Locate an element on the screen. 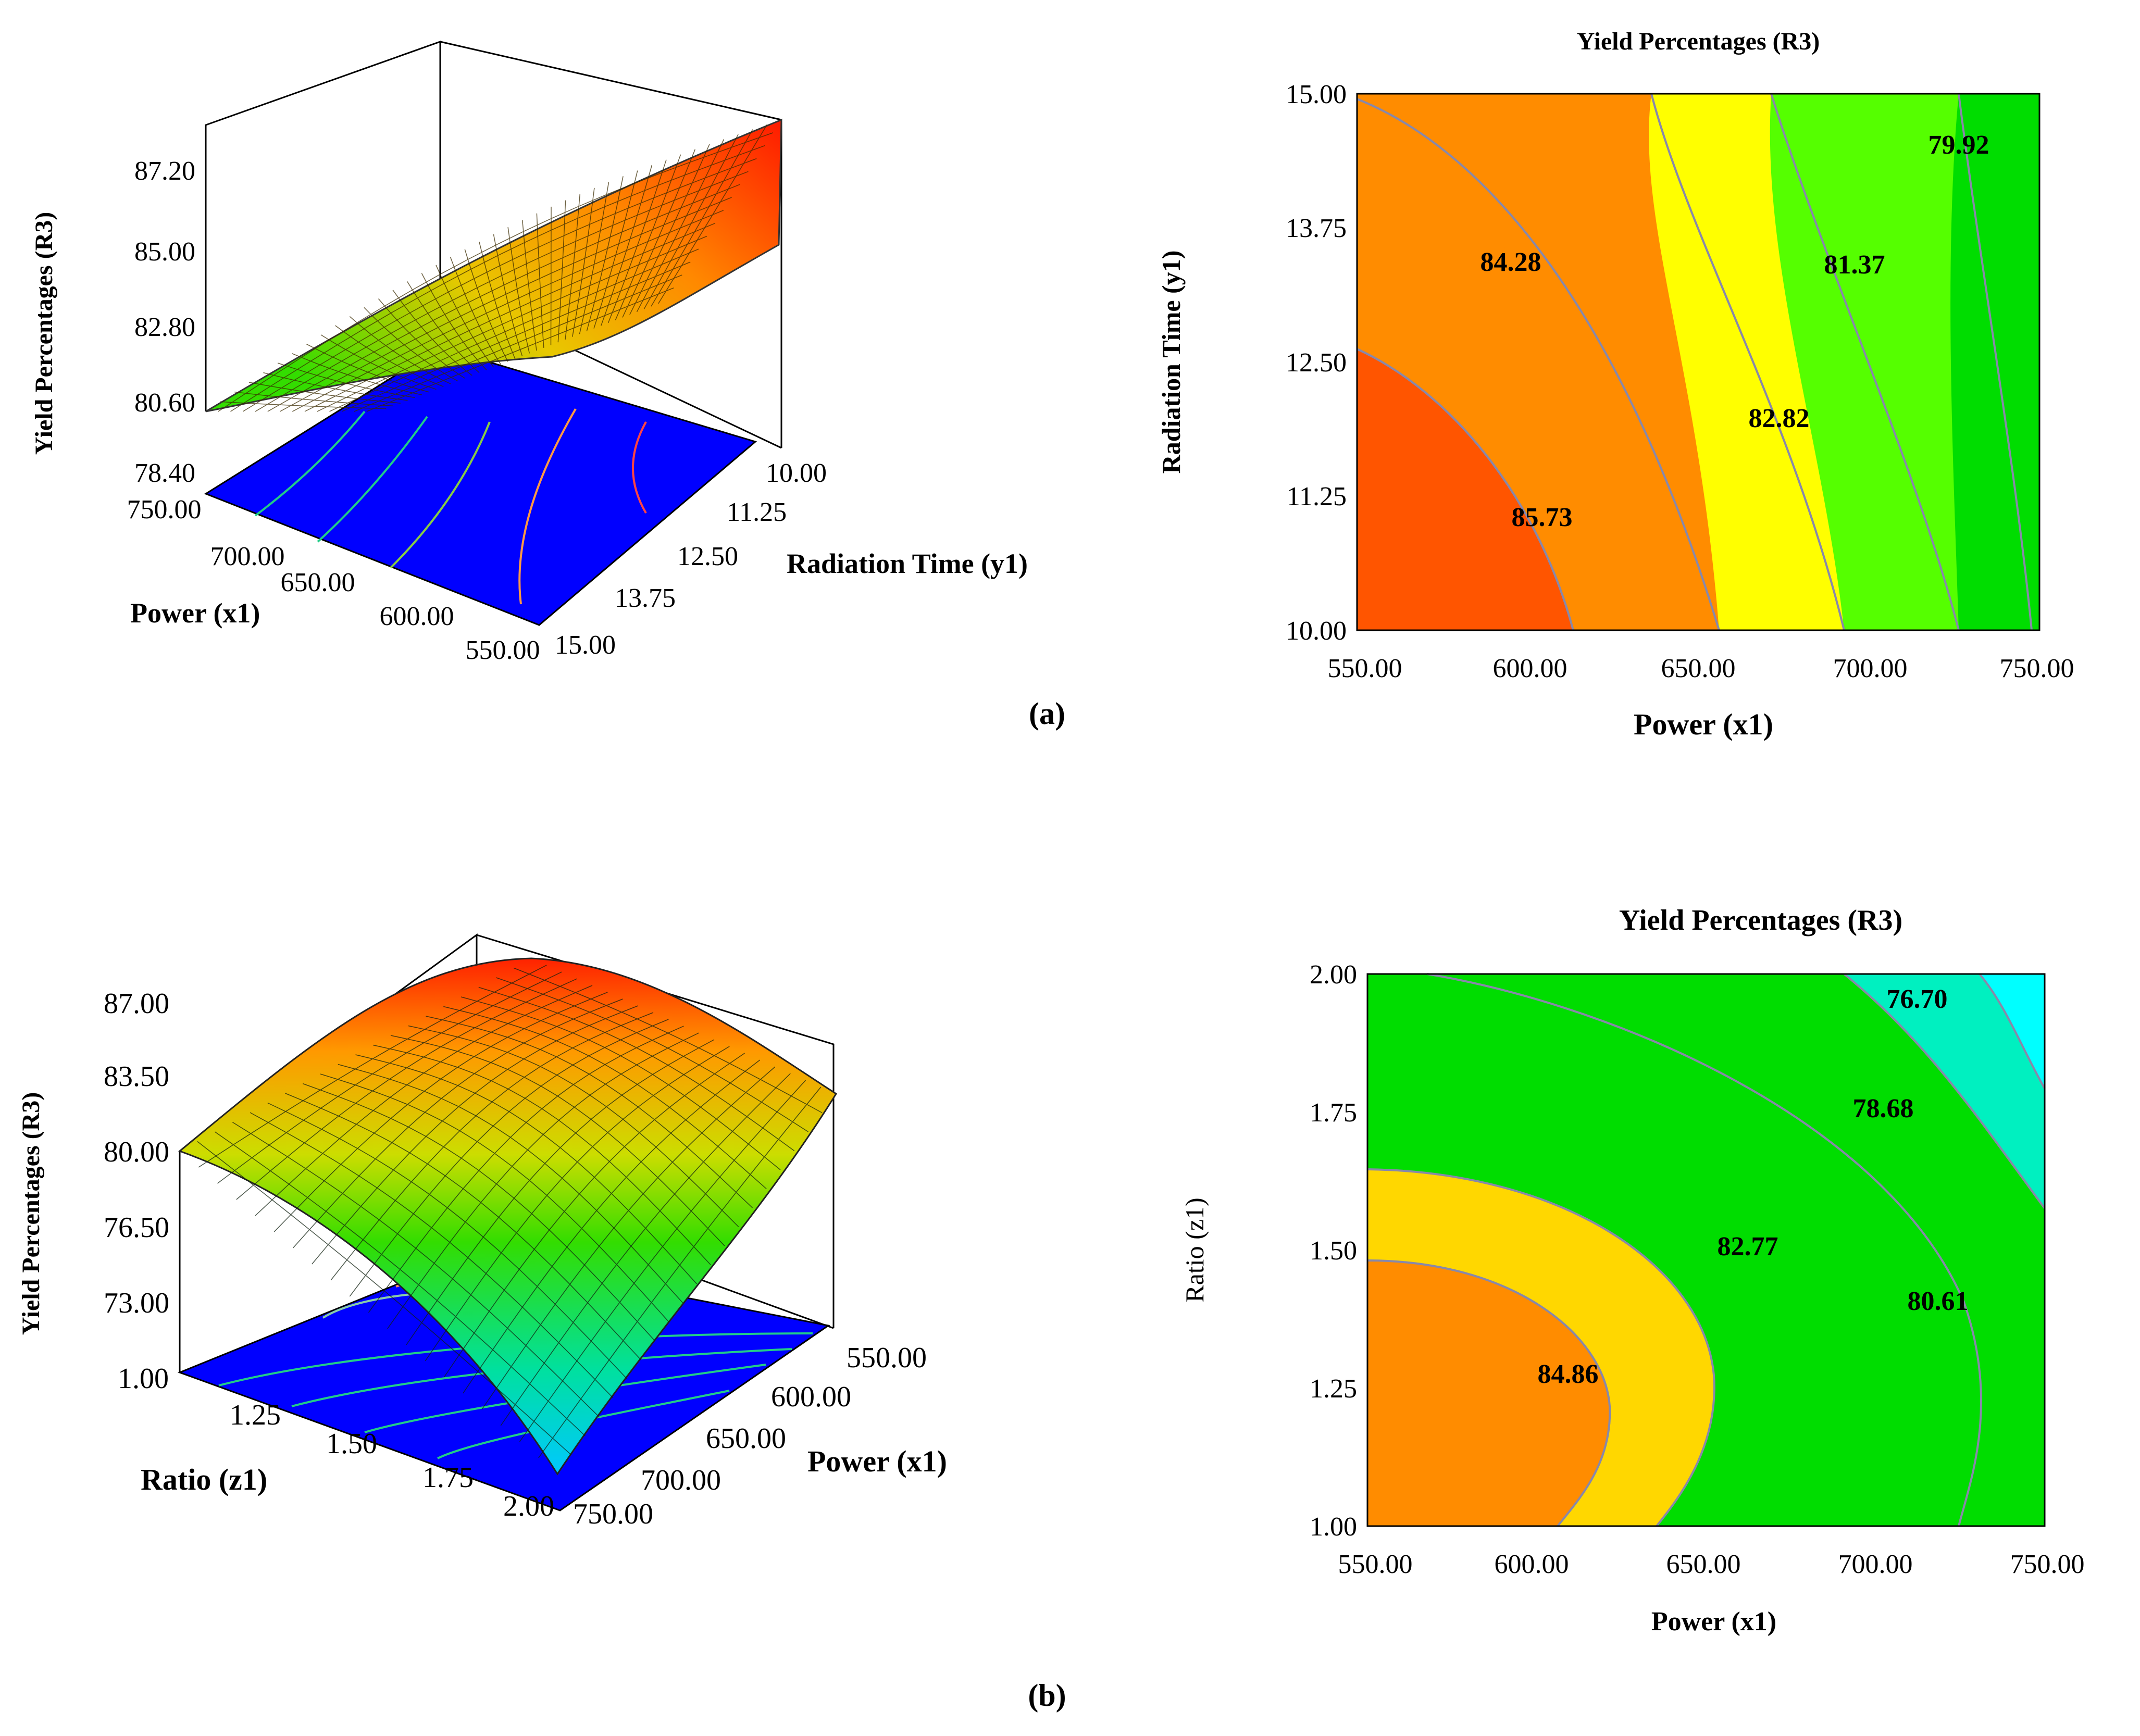  surface-b-ratio-ticks: 1.00 1.25 1.50 1.75 2.00 is located at coordinates (336, 1443).